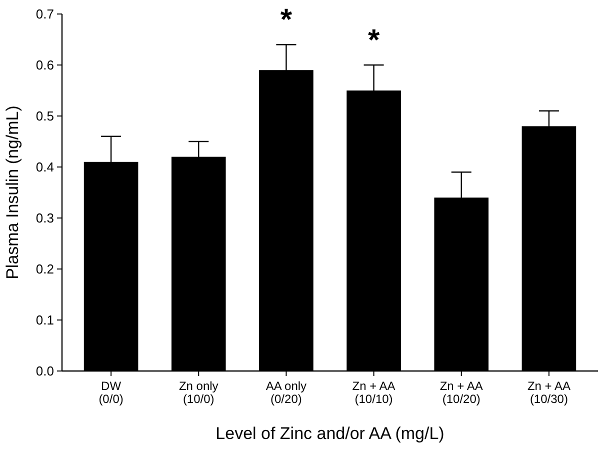  What do you see at coordinates (45, 269) in the screenshot?
I see `y-tick-label: 0.2` at bounding box center [45, 269].